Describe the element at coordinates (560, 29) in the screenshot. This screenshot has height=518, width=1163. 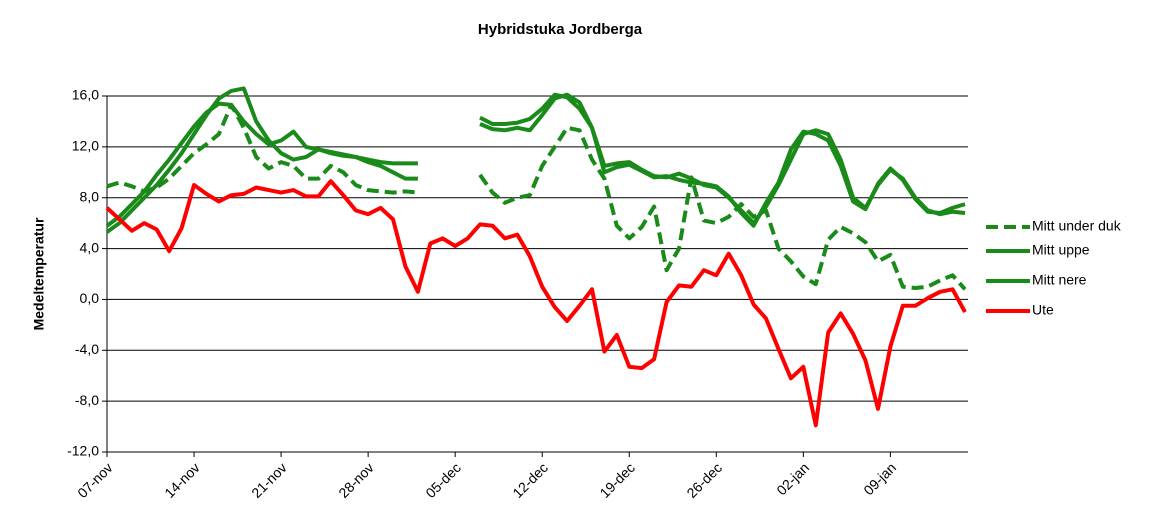
I see `chart-title: Hybridstuka Jordberga` at that location.